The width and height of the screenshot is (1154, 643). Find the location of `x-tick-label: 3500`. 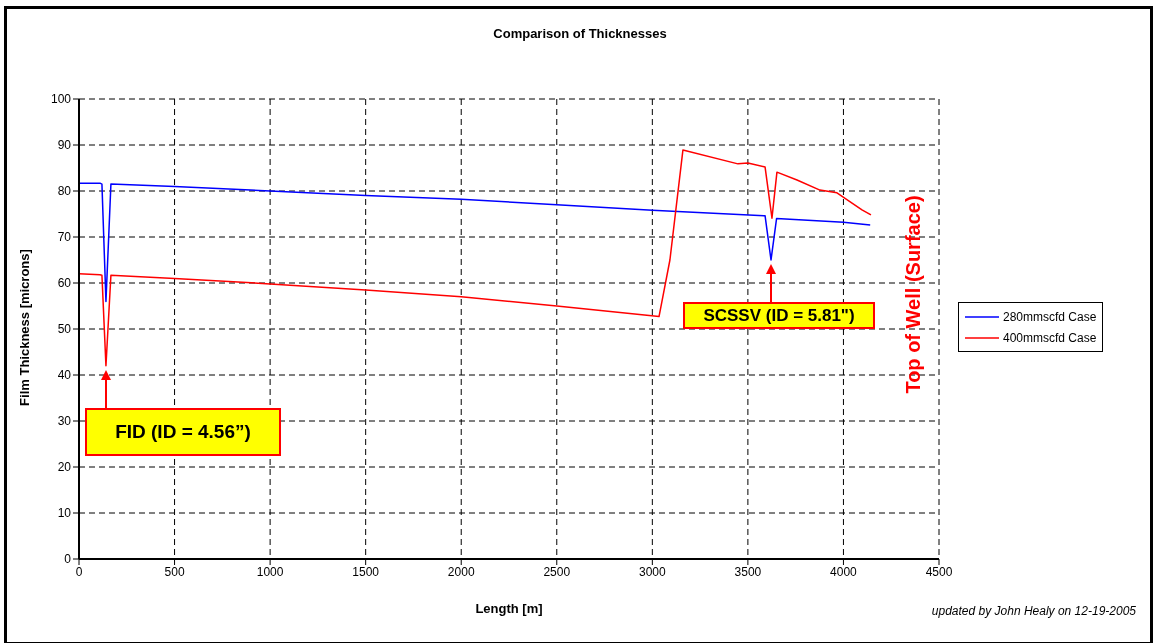

x-tick-label: 3500 is located at coordinates (748, 571).